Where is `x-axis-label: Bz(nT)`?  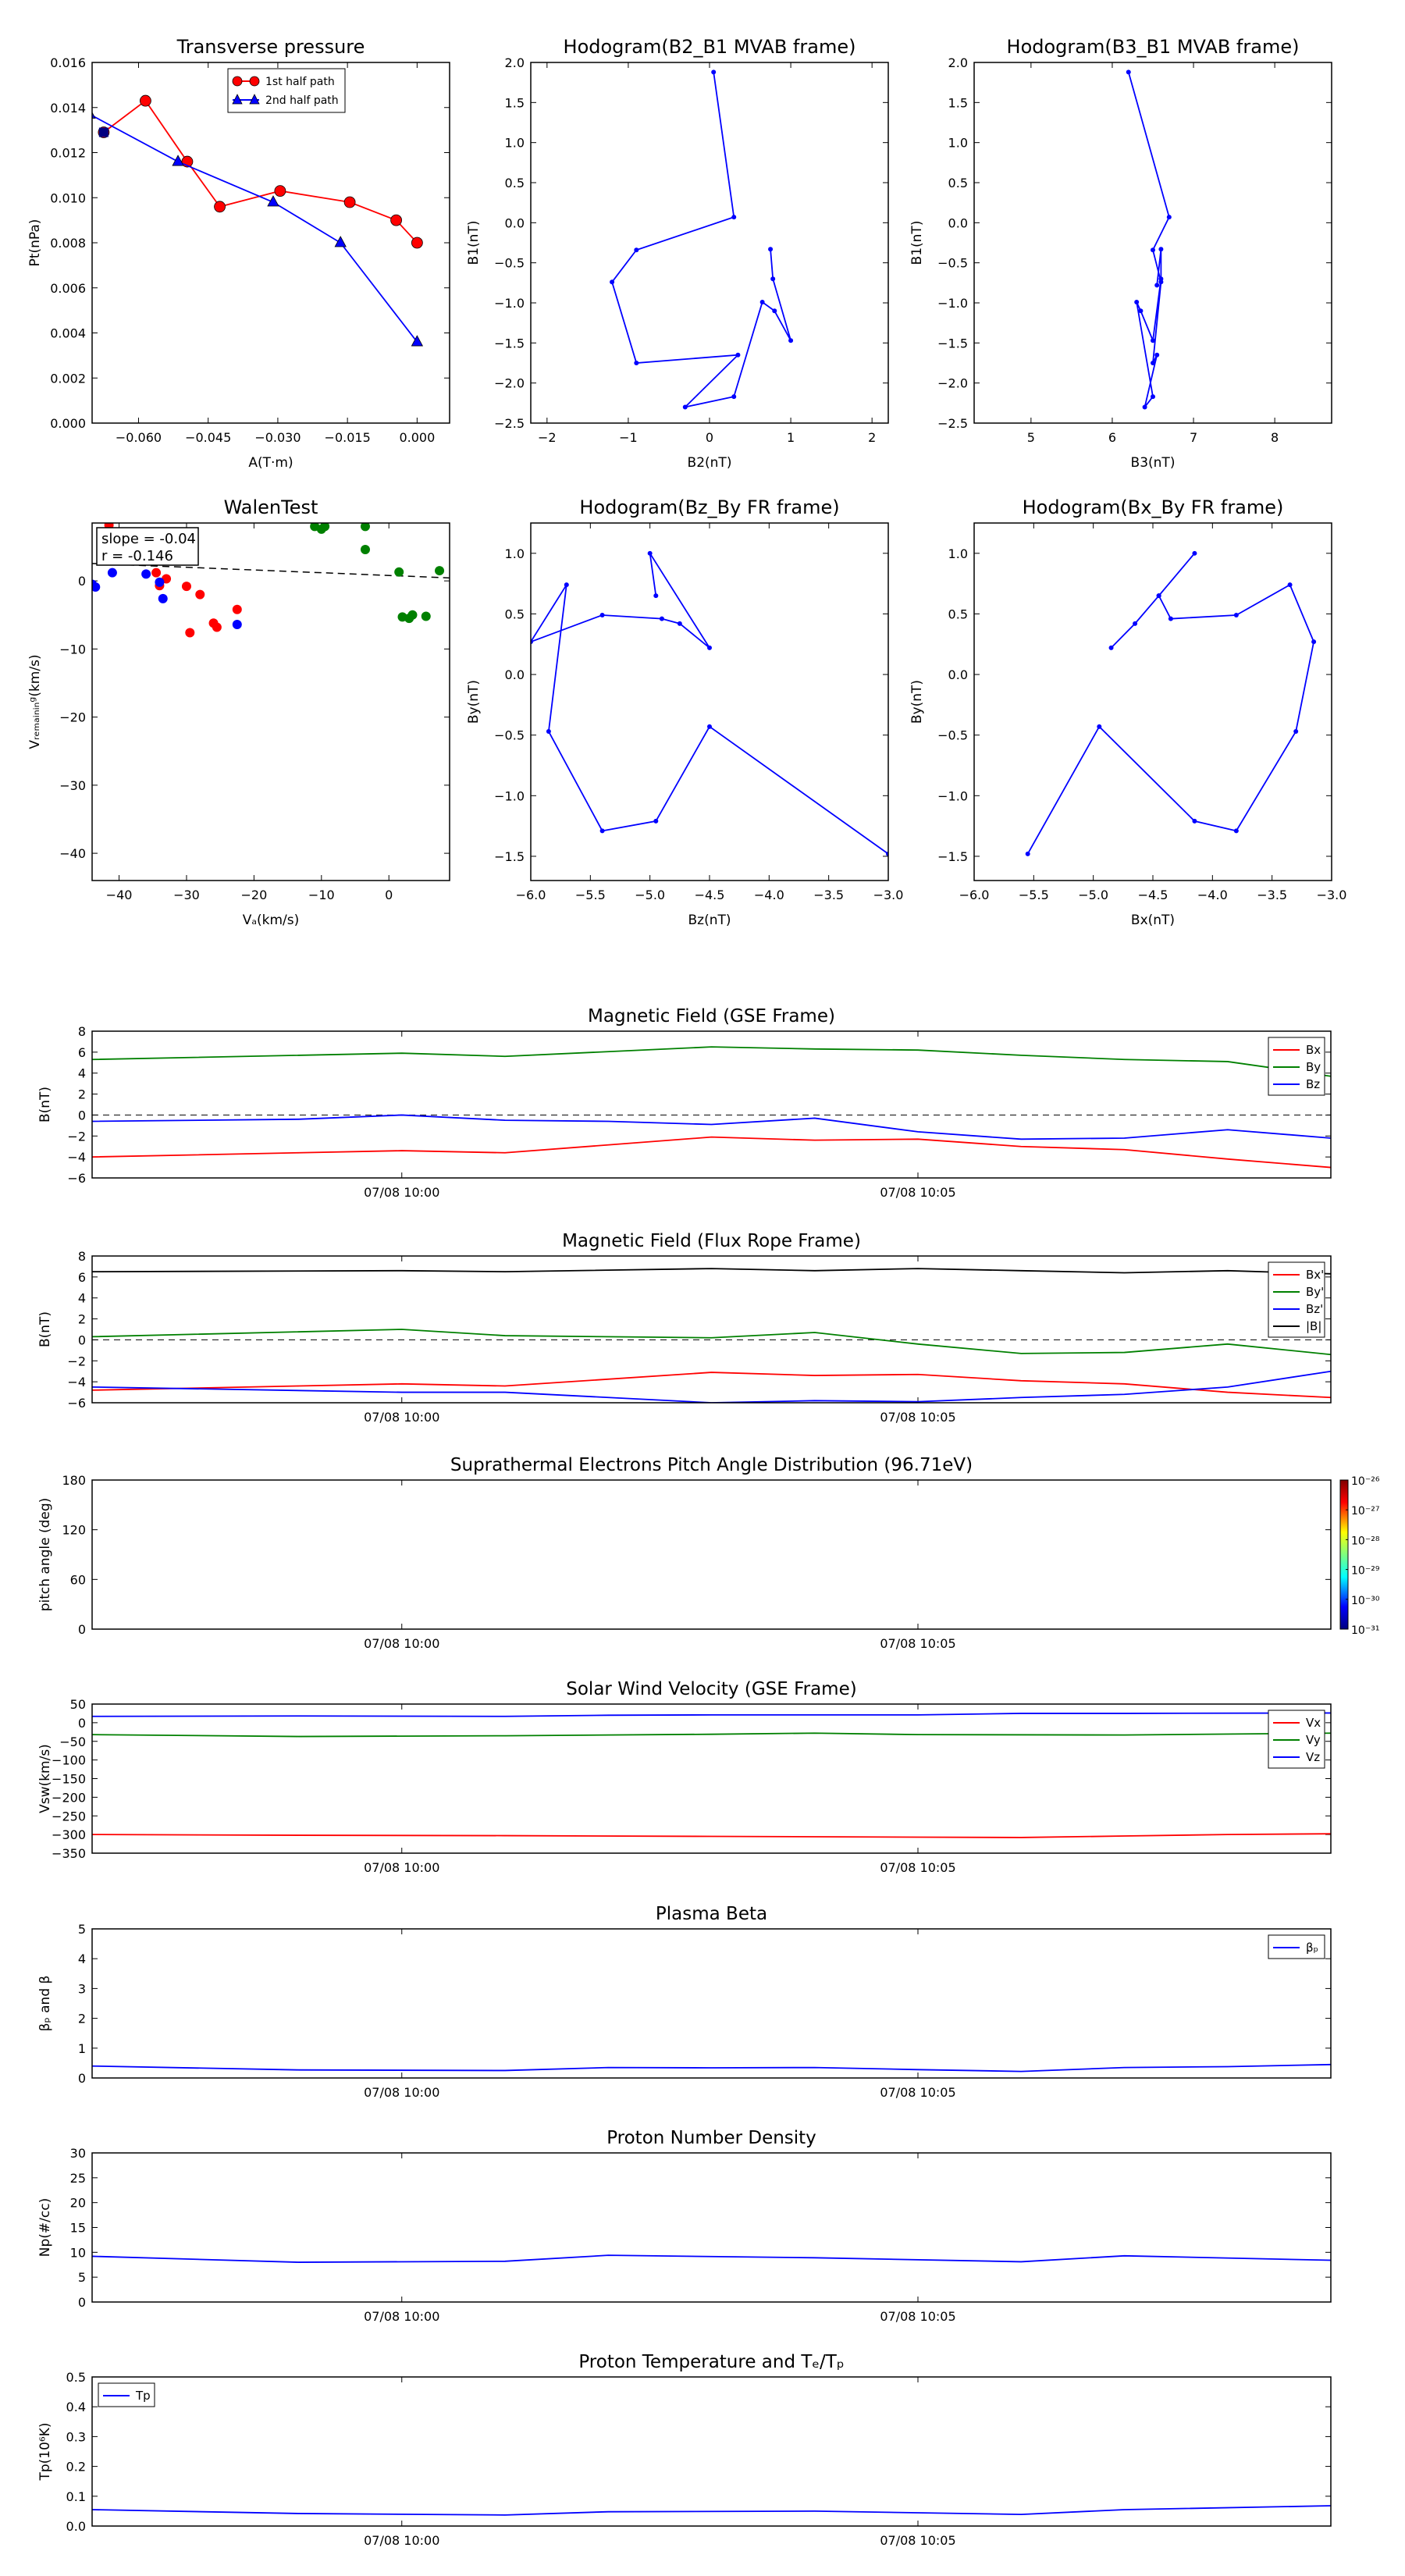 x-axis-label: Bz(nT) is located at coordinates (710, 920).